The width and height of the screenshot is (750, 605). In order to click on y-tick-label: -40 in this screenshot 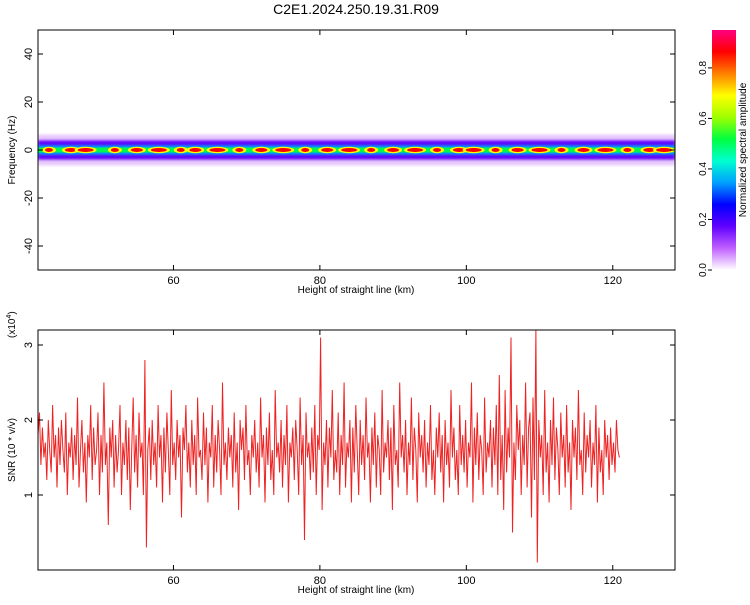, I will do `click(29, 246)`.